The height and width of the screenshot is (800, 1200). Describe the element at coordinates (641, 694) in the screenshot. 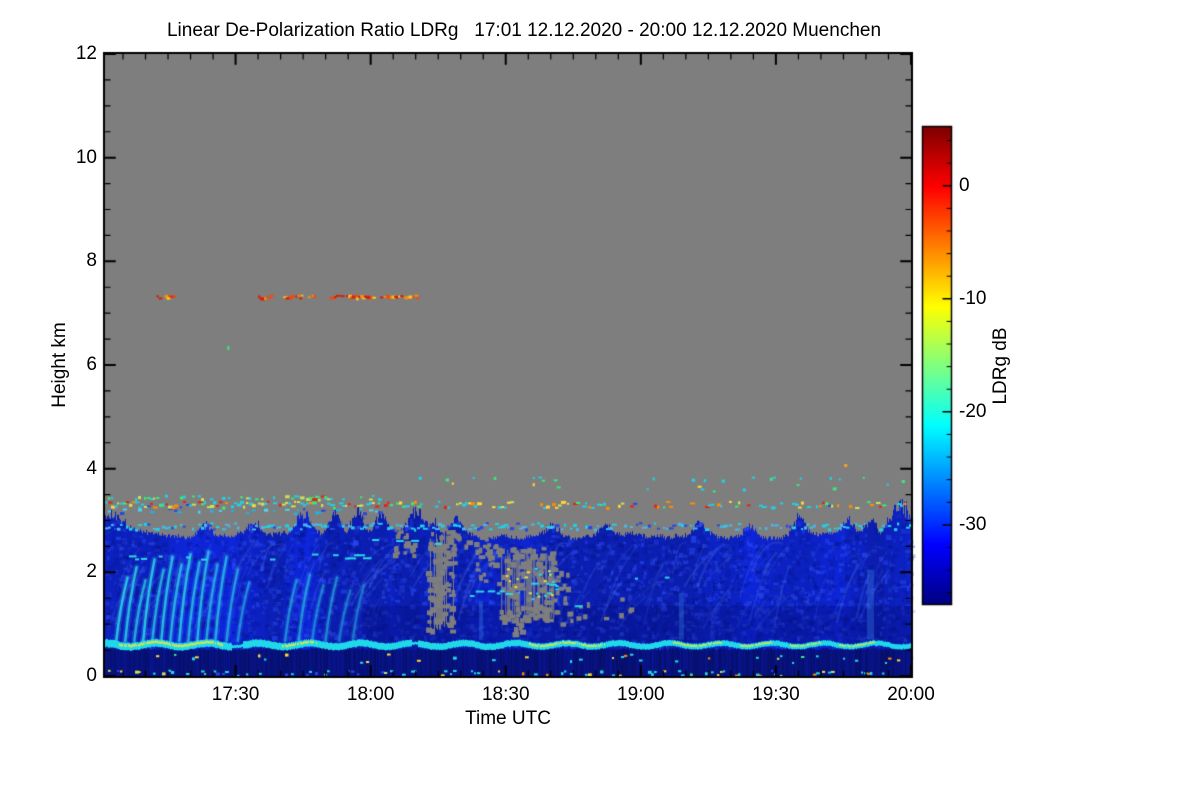

I see `x-tick-label: 19:00` at that location.